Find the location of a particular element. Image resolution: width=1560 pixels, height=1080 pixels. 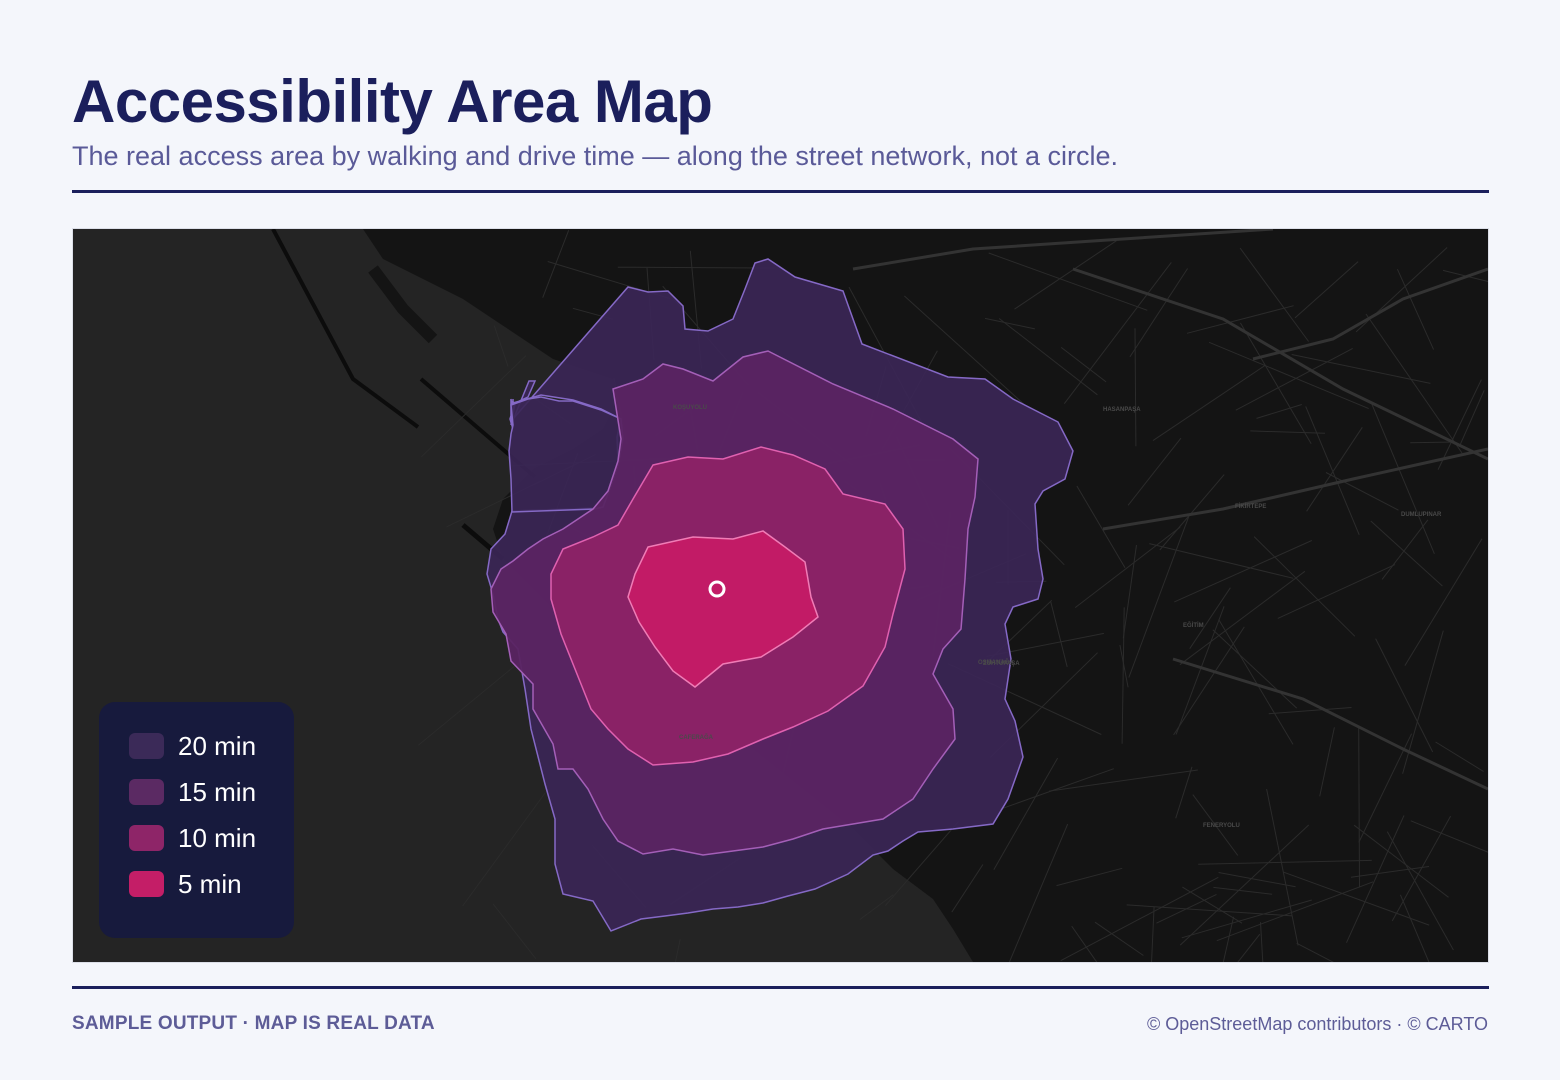

legend-item-15-min: 15 min is located at coordinates (192, 792).